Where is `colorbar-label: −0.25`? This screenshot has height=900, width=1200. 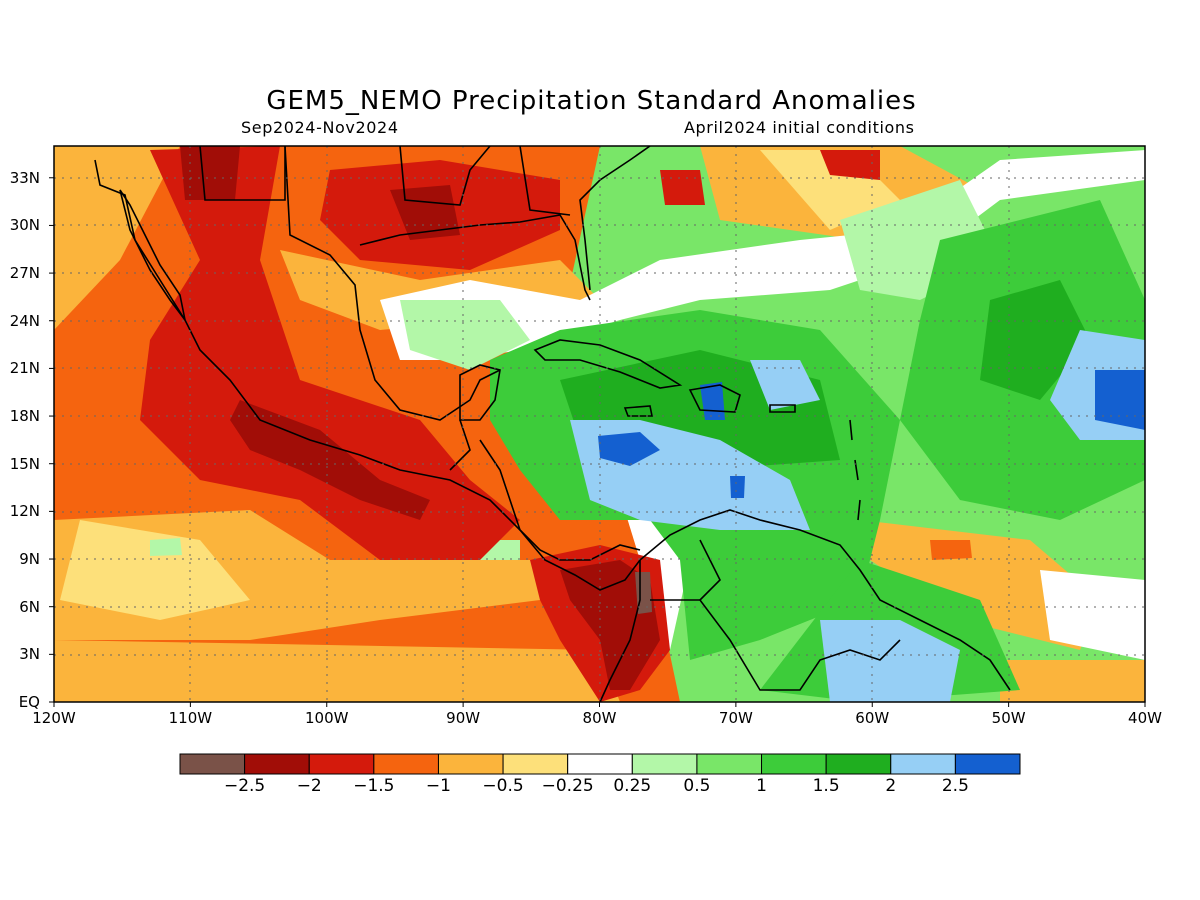 colorbar-label: −0.25 is located at coordinates (567, 786).